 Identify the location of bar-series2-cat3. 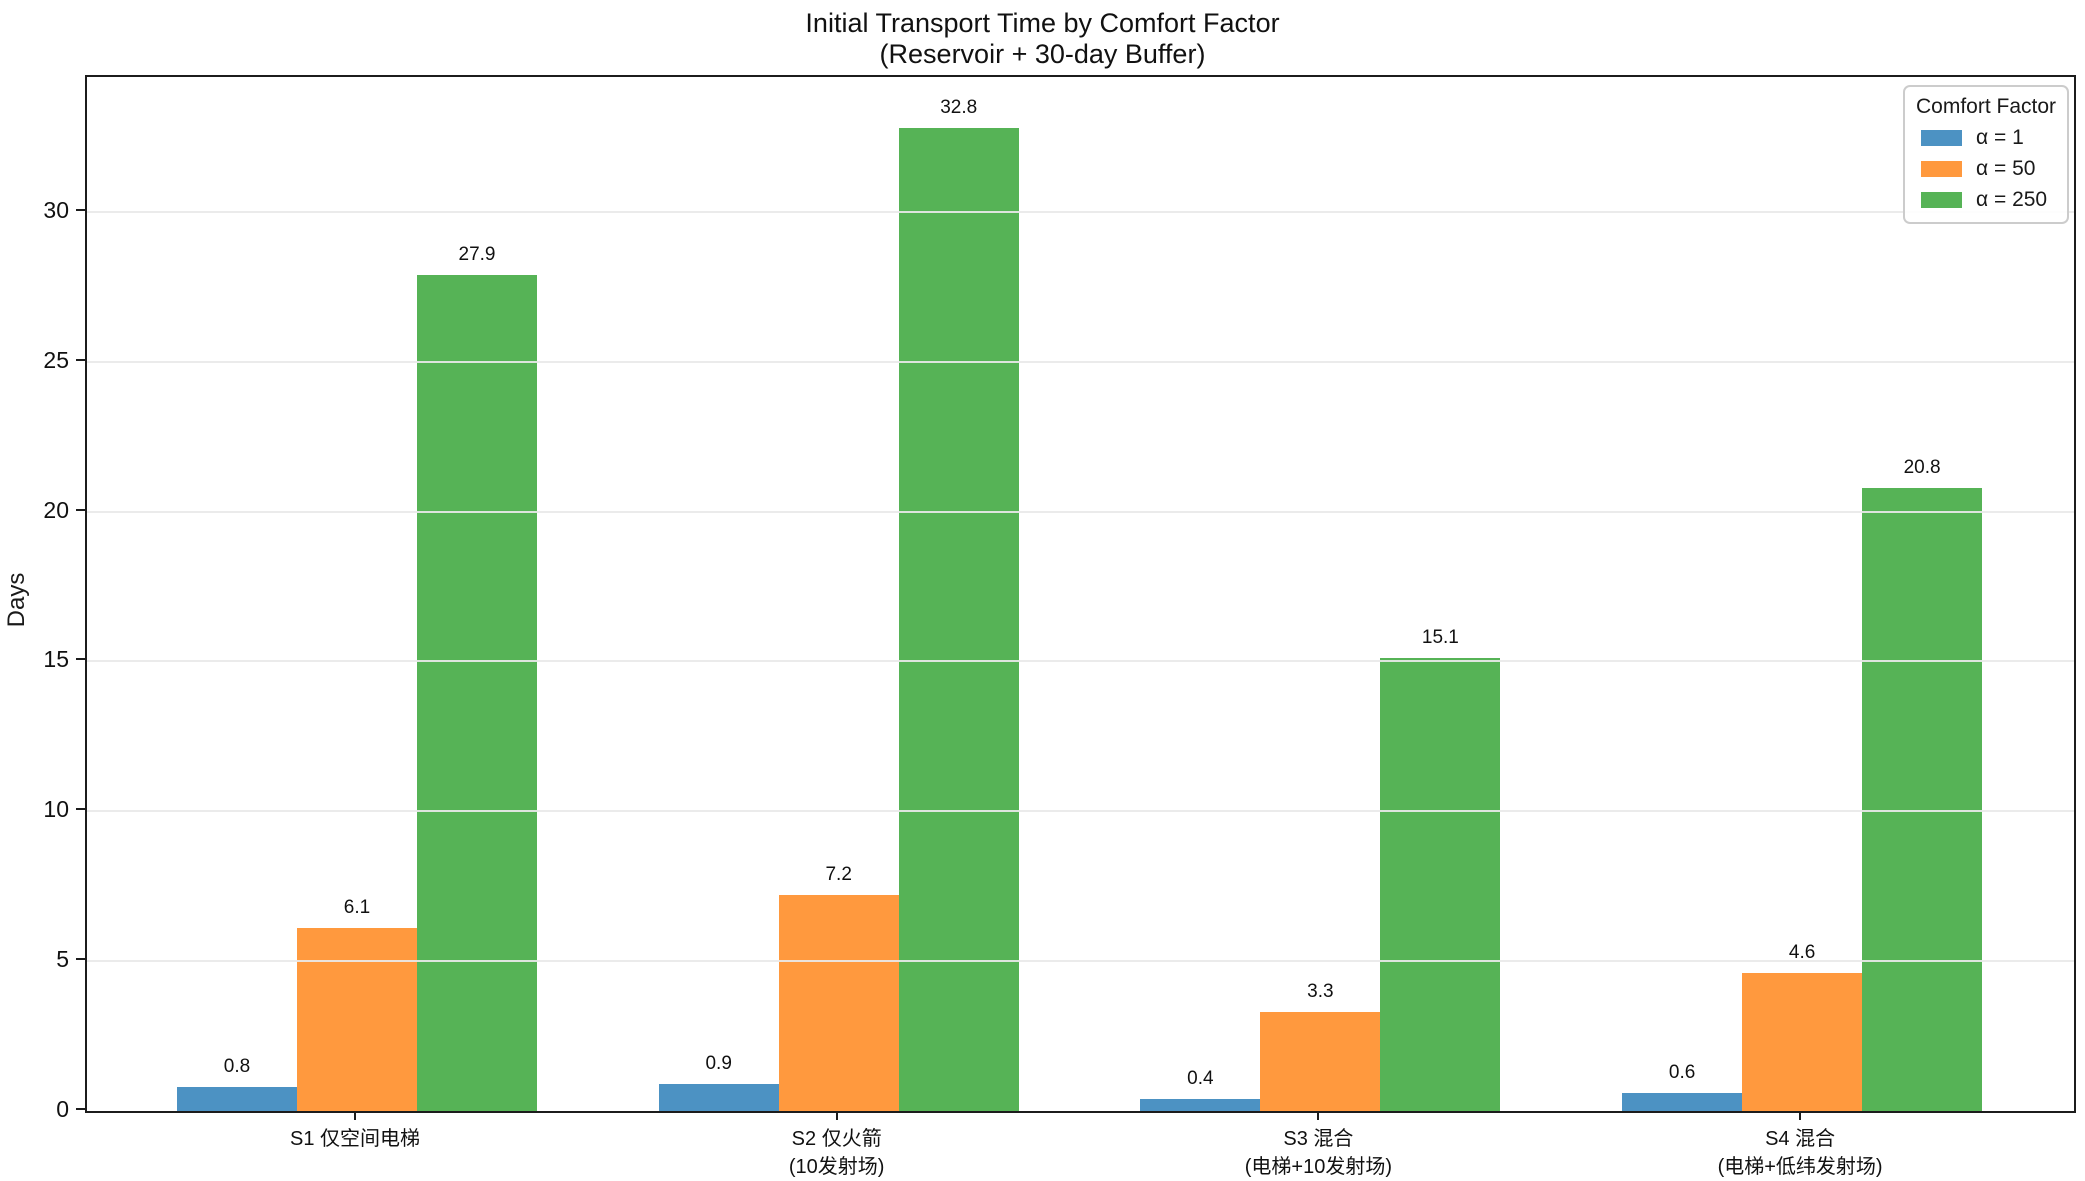
(1922, 799).